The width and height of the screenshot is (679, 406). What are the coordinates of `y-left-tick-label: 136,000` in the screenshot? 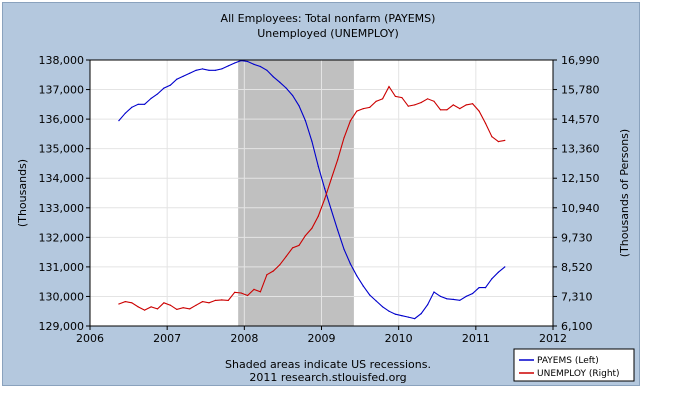 It's located at (62, 119).